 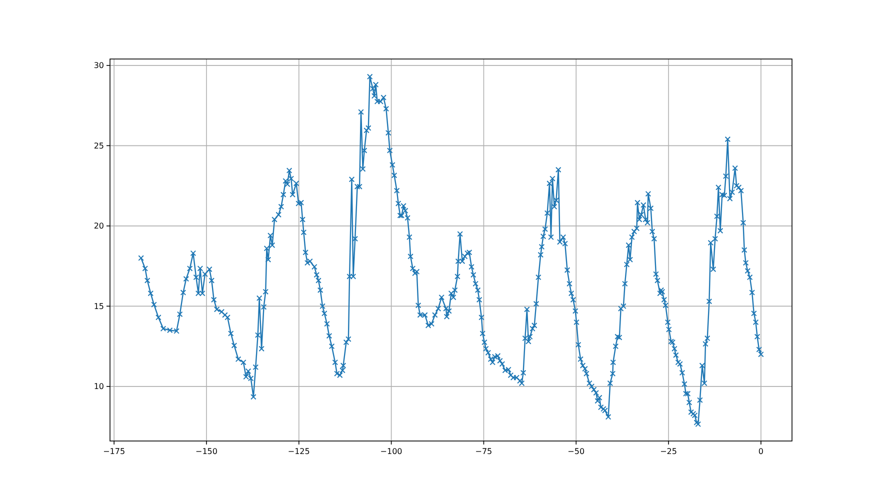 What do you see at coordinates (761, 451) in the screenshot?
I see `x-tick-label: 0` at bounding box center [761, 451].